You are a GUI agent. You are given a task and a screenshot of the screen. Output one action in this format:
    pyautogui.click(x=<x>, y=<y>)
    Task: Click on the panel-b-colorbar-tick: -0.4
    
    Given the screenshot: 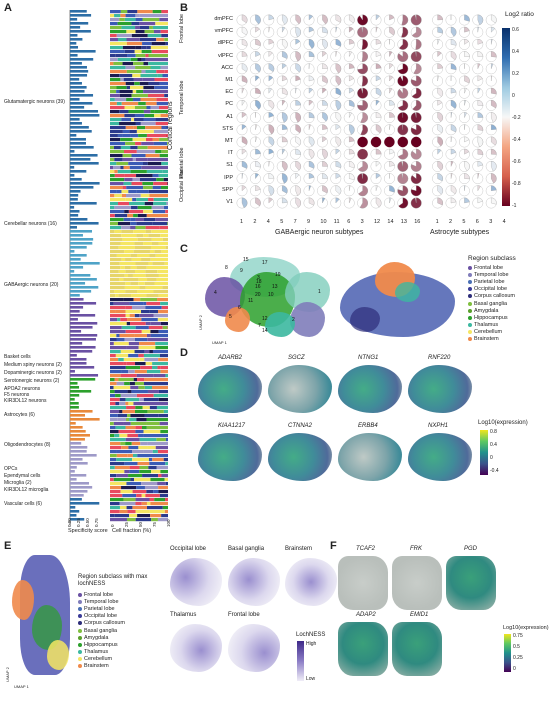 What is the action you would take?
    pyautogui.click(x=516, y=140)
    